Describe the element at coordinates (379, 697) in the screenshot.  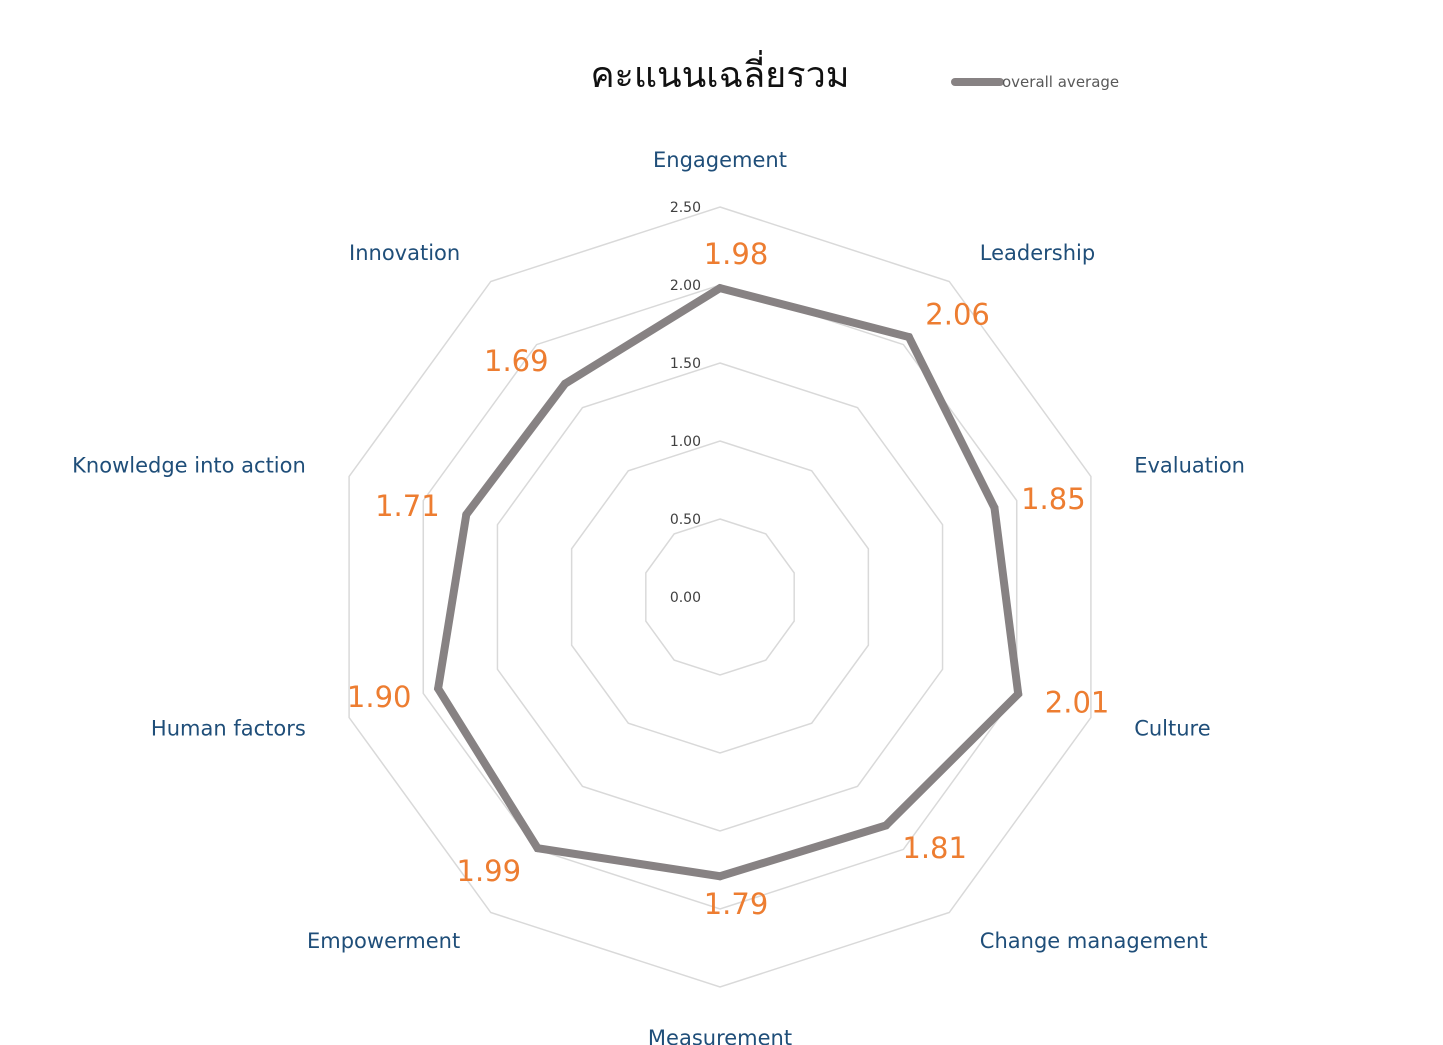
I see `data-label: 1.90` at that location.